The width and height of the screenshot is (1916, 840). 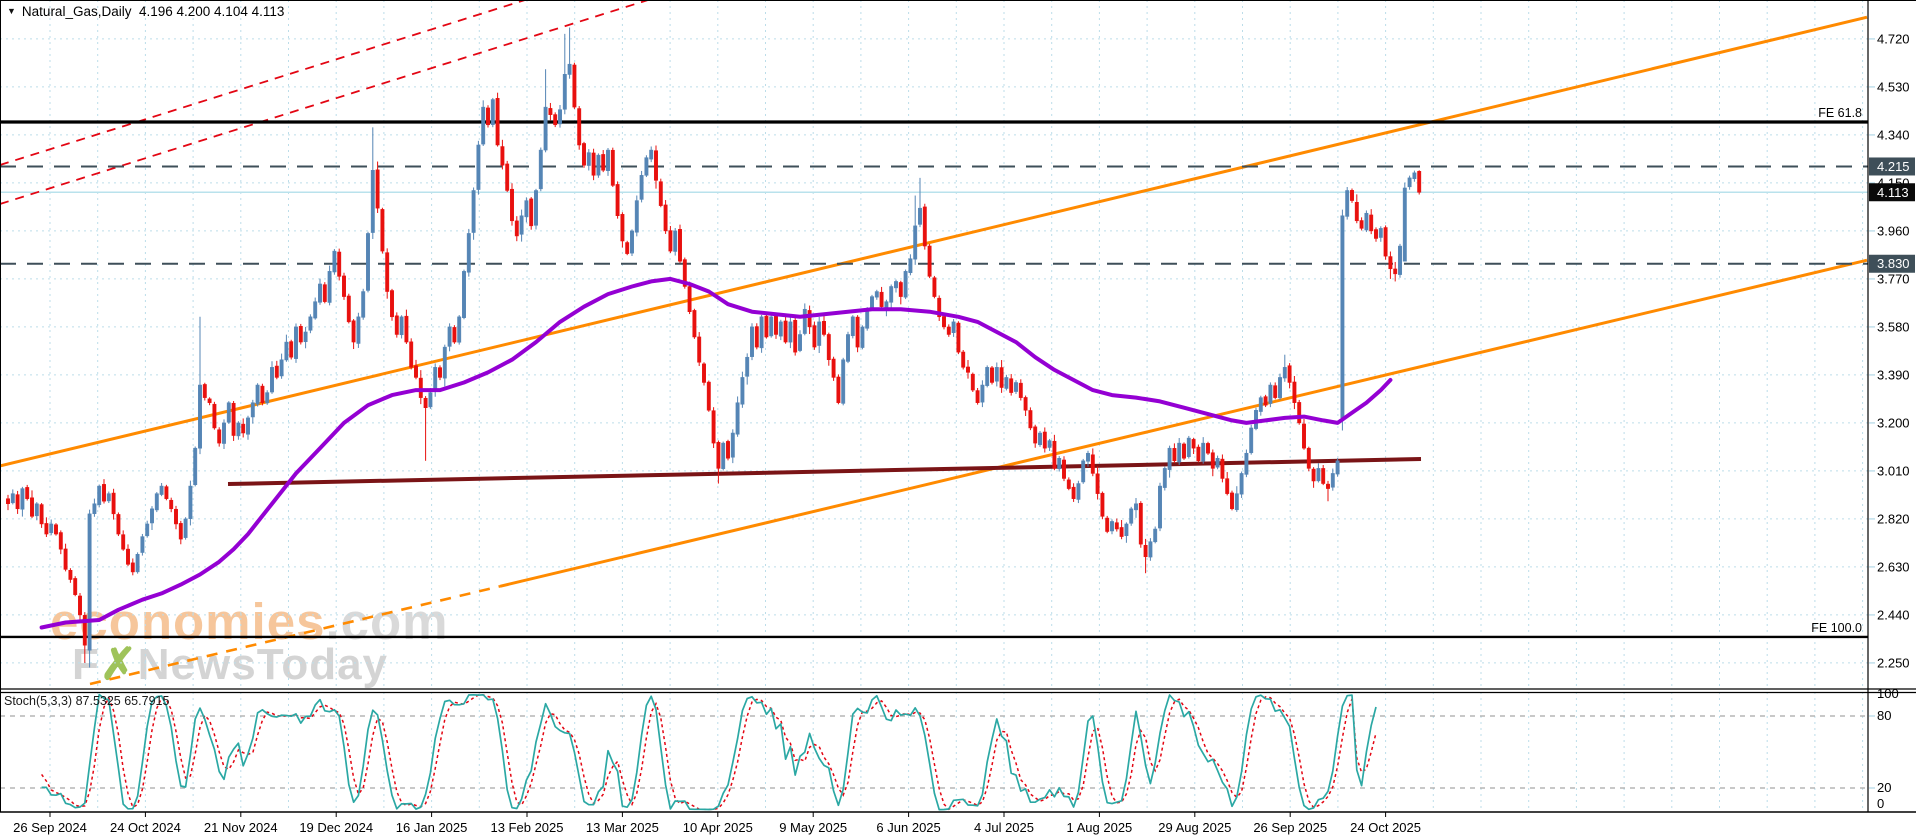 I want to click on watermark-subbrand: F✗NewsToday, so click(x=230, y=664).